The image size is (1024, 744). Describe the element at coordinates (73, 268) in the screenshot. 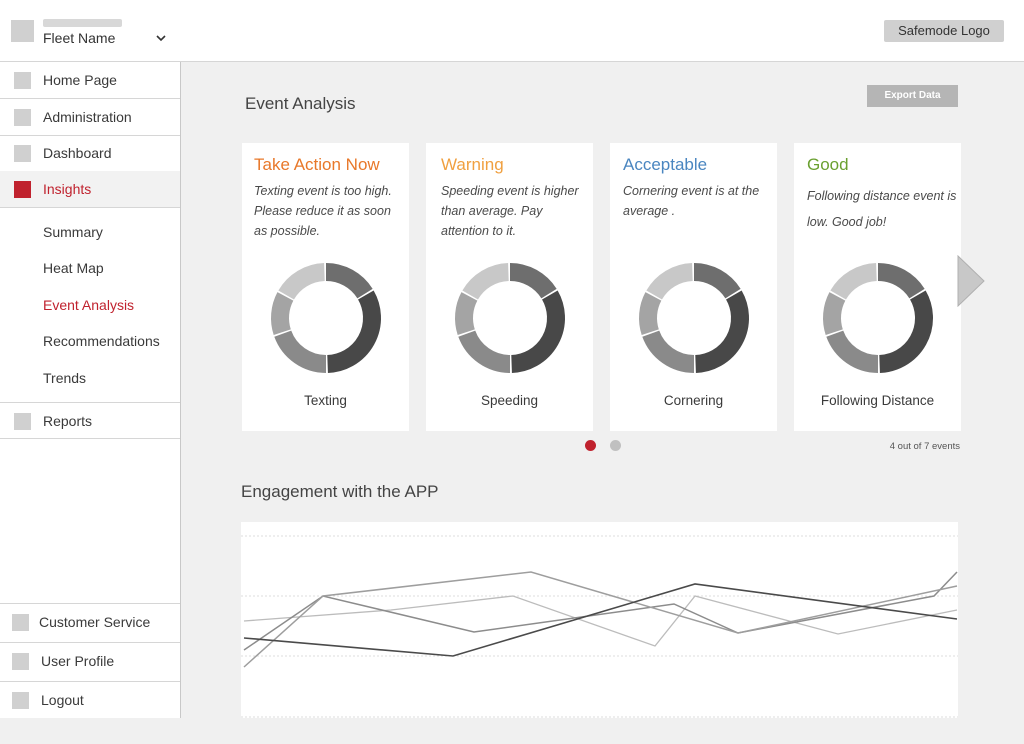

I see `subnav-heat-map: Heat Map` at that location.